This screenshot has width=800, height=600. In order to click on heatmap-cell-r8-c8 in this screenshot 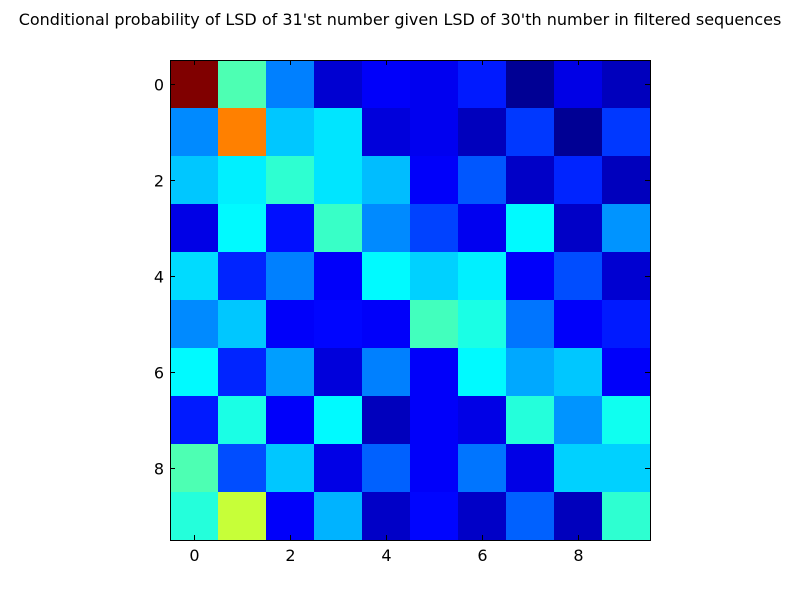, I will do `click(578, 468)`.